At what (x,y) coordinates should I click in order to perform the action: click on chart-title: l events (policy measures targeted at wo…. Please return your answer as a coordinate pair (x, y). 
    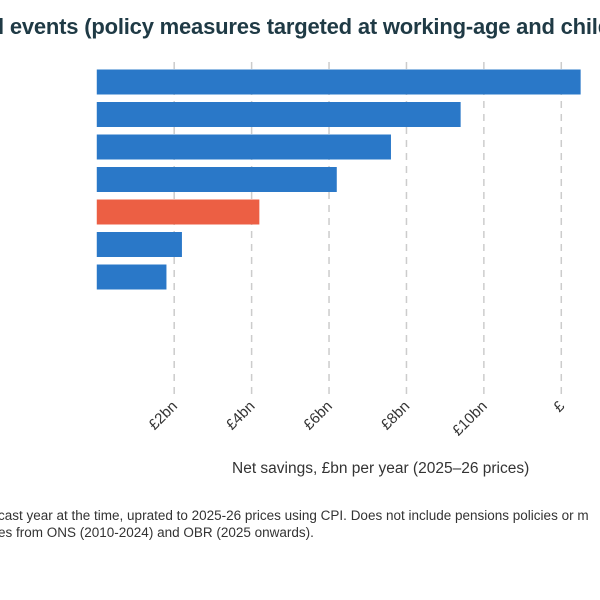
    Looking at the image, I should click on (300, 26).